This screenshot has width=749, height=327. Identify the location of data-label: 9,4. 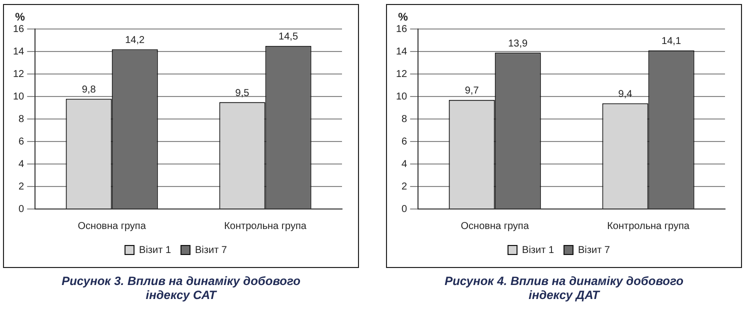
(625, 94).